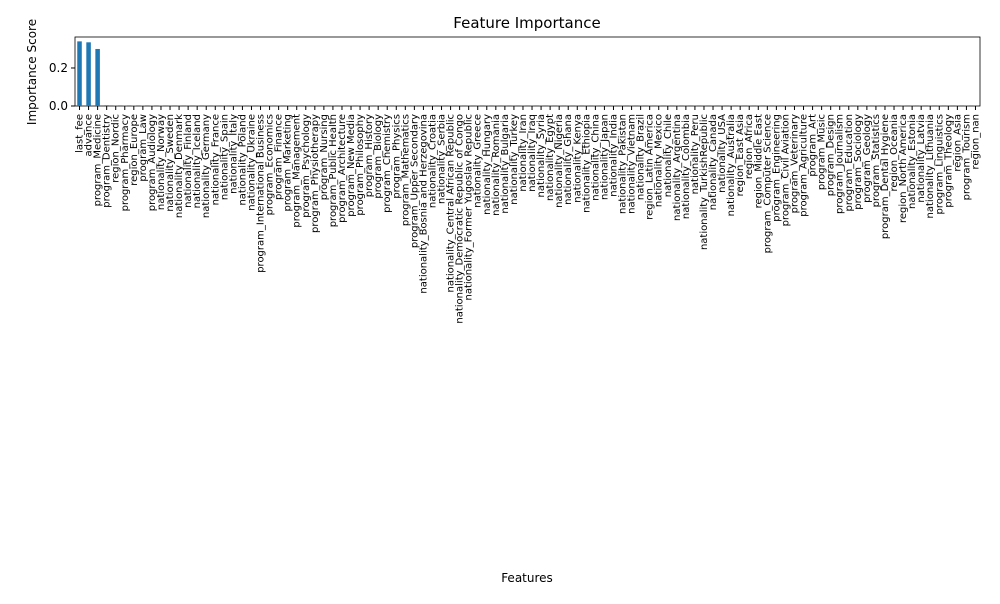 The image size is (1000, 604). Describe the element at coordinates (32, 72) in the screenshot. I see `y-axis-label: Importance Score` at that location.